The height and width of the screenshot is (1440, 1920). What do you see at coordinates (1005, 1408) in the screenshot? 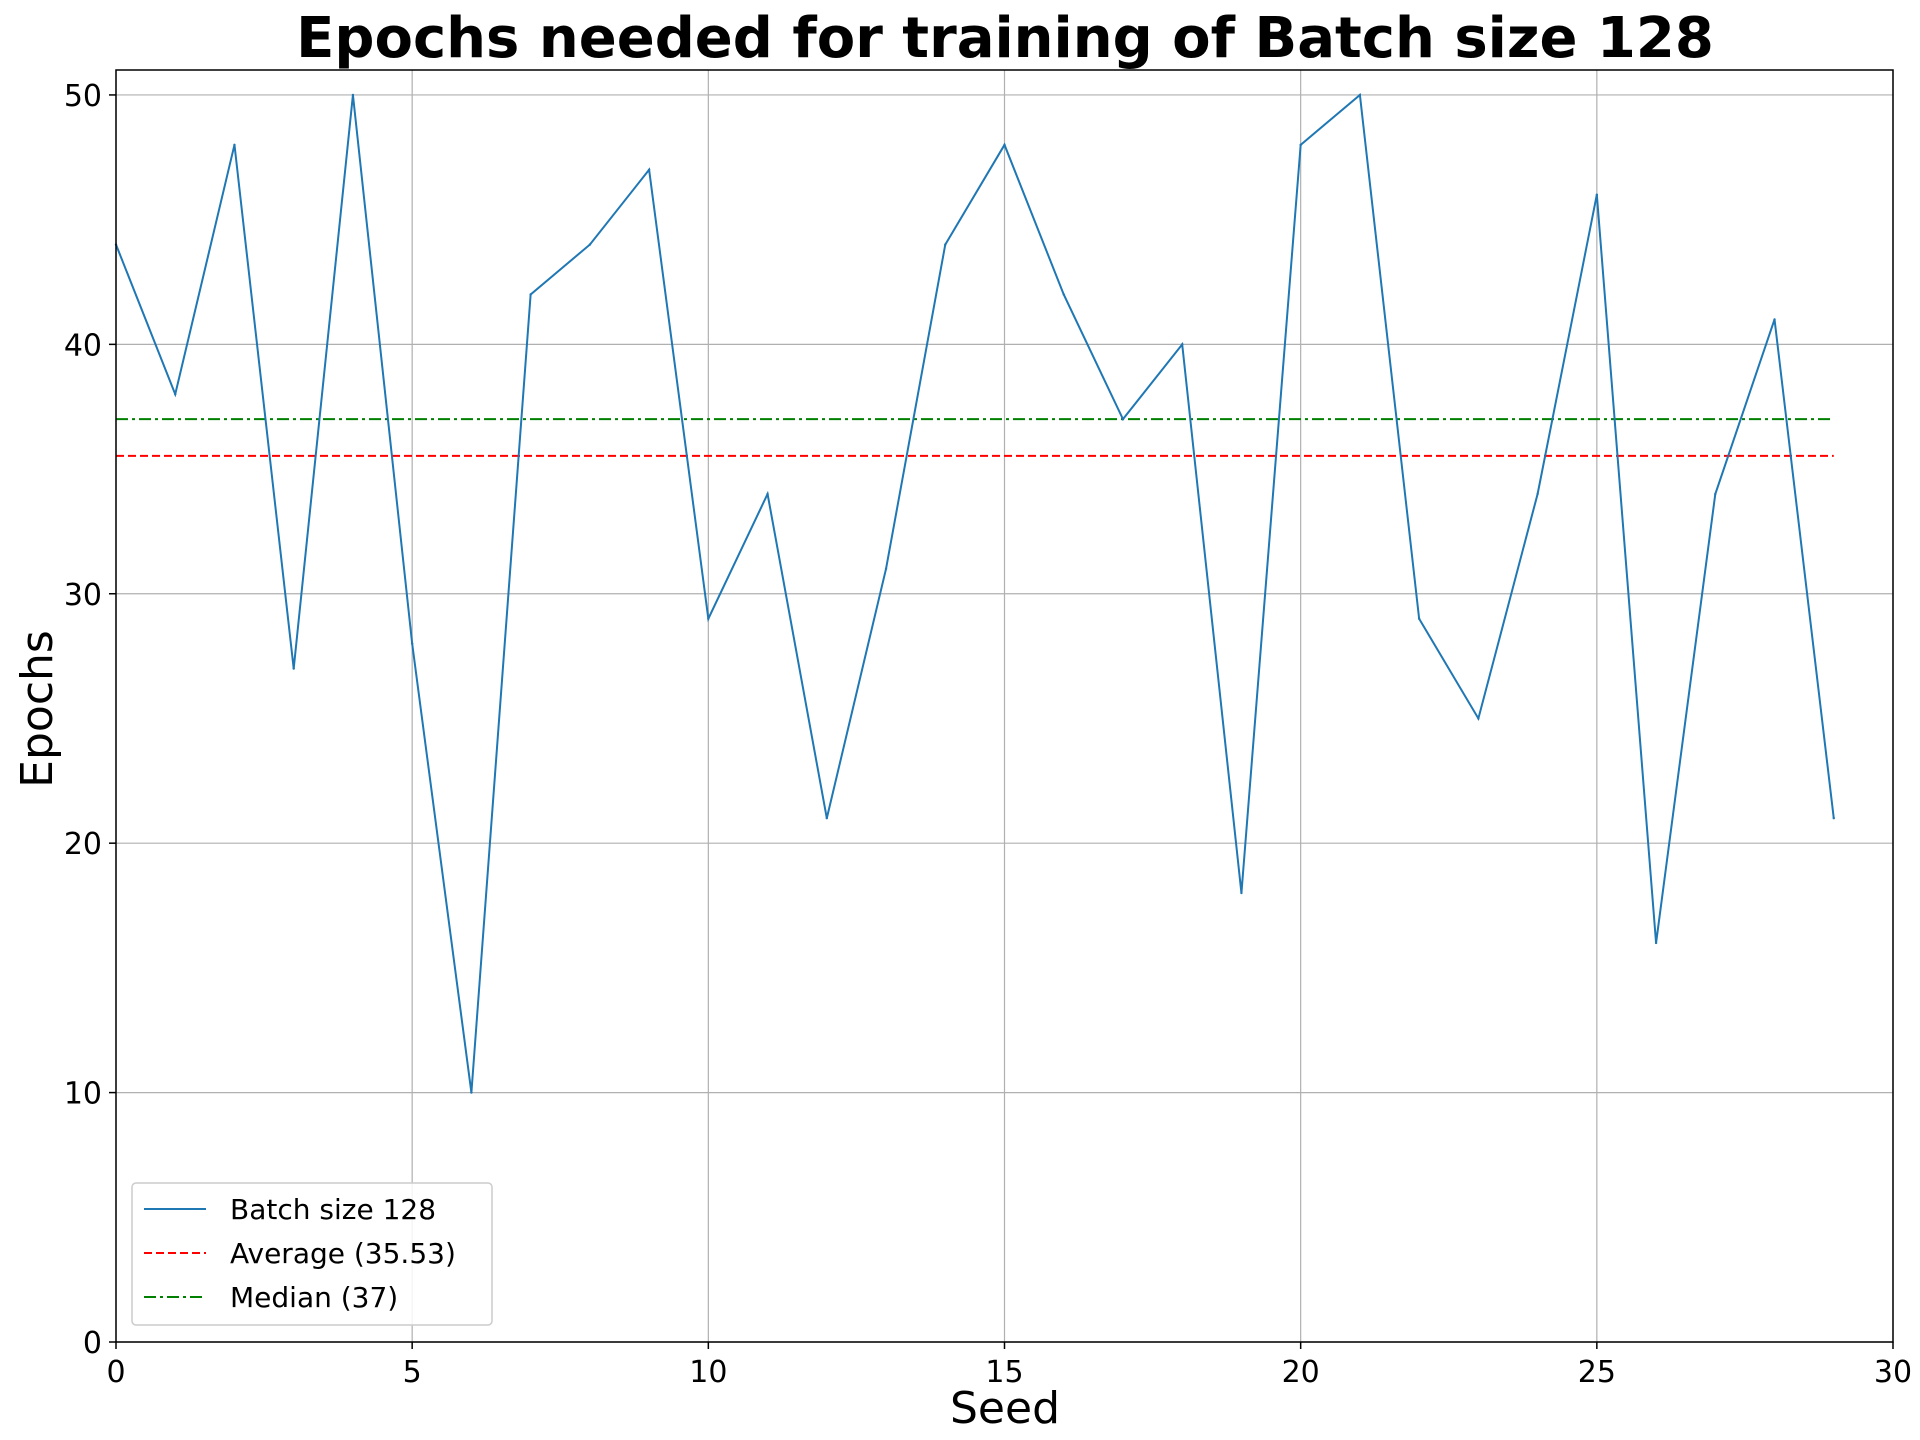
I see `x-axis-label: Seed` at bounding box center [1005, 1408].